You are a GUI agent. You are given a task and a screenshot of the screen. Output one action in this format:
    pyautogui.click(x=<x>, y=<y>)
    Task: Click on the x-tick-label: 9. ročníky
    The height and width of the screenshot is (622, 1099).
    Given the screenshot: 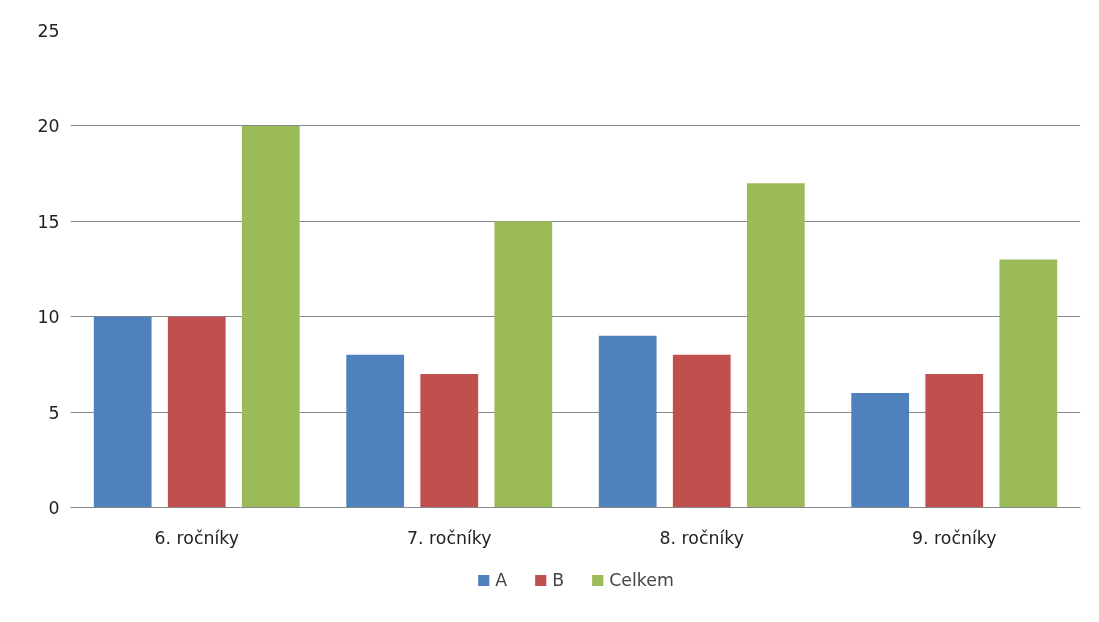 What is the action you would take?
    pyautogui.click(x=954, y=537)
    